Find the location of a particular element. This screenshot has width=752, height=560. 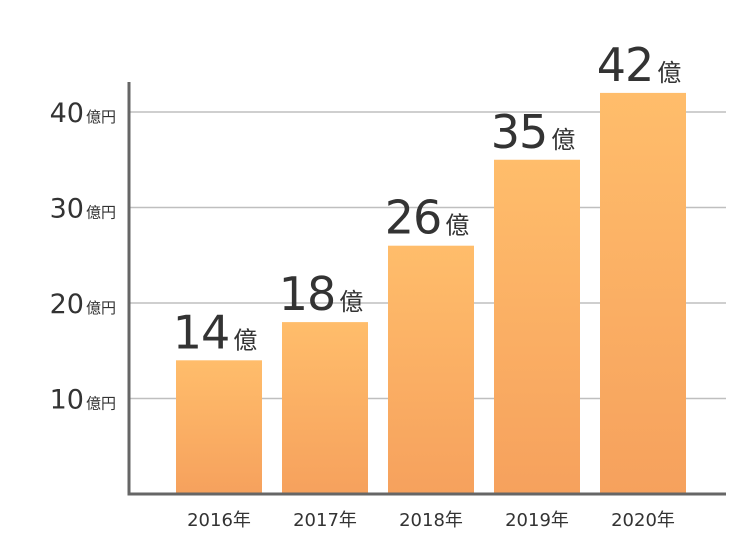

y-tick-label: 40 億円 is located at coordinates (83, 113).